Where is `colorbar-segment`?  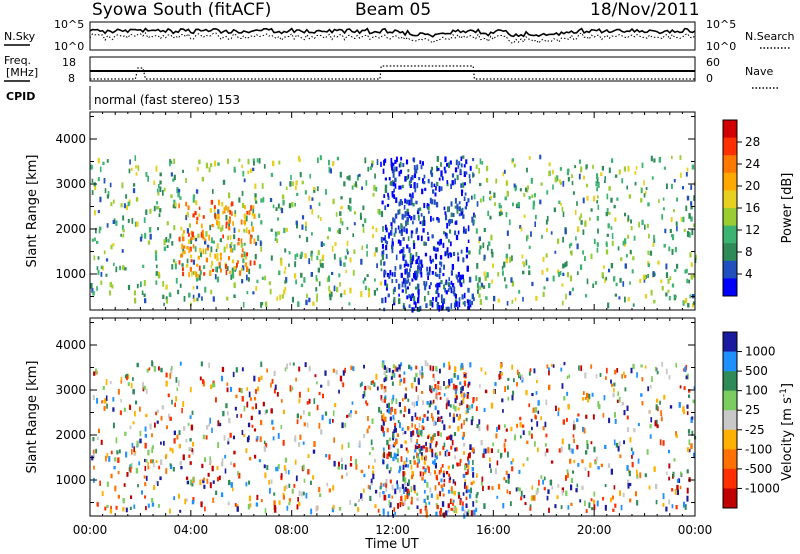 colorbar-segment is located at coordinates (730, 217).